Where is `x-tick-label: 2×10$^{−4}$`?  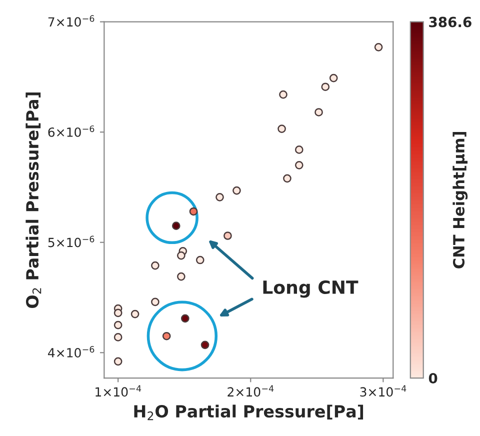 x-tick-label: 2×10$^{−4}$ is located at coordinates (251, 391).